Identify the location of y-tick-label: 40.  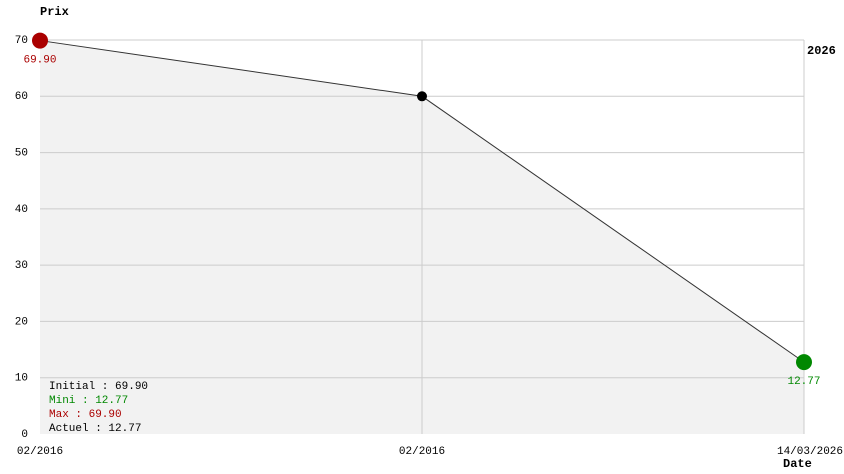
(21, 210).